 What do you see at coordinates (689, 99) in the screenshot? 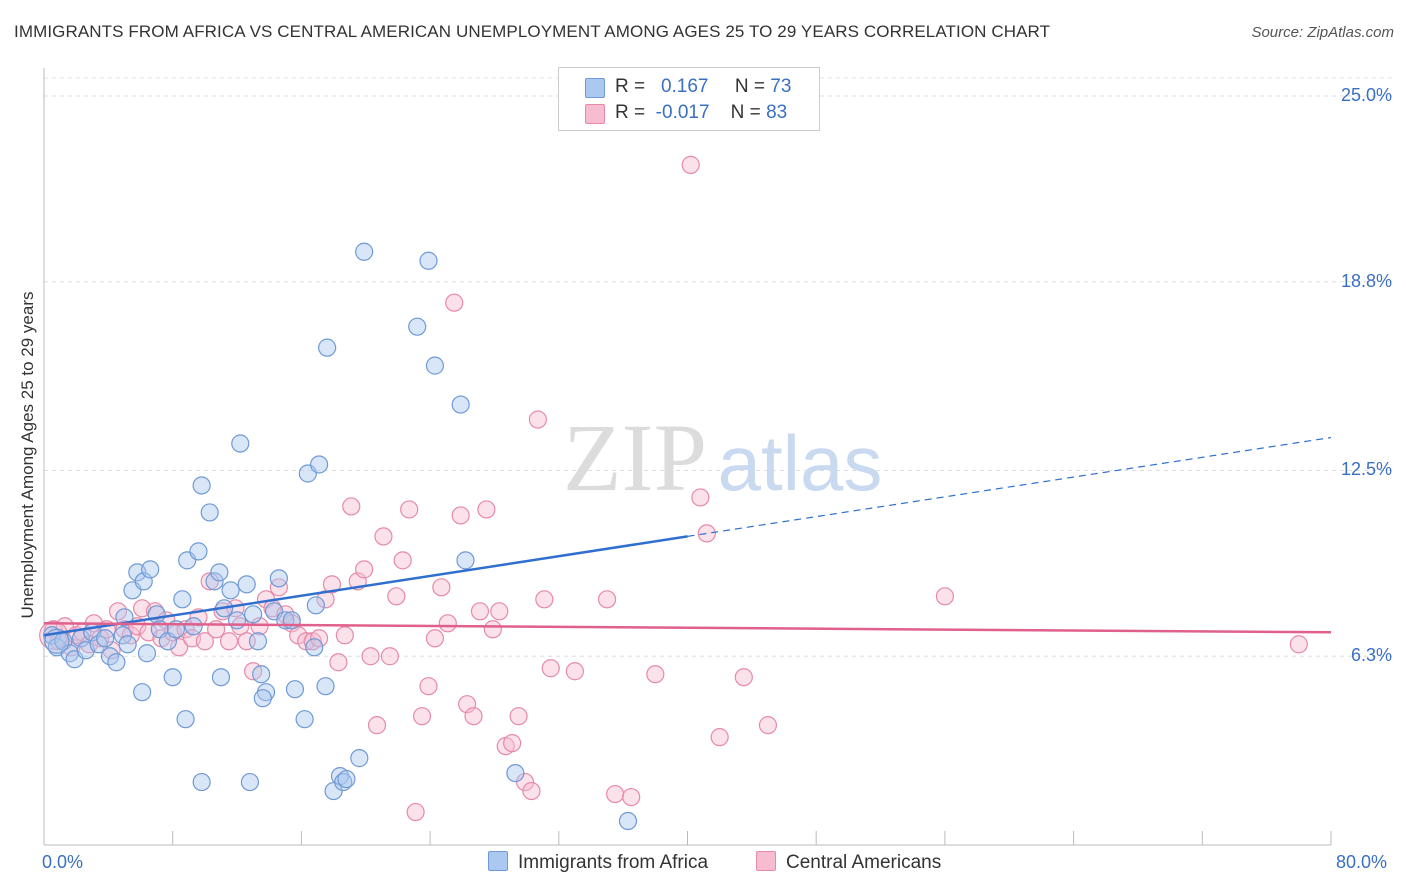
I see `correlation-legend: R = 0.167 N = 73 R = -0.017 N = 83` at bounding box center [689, 99].